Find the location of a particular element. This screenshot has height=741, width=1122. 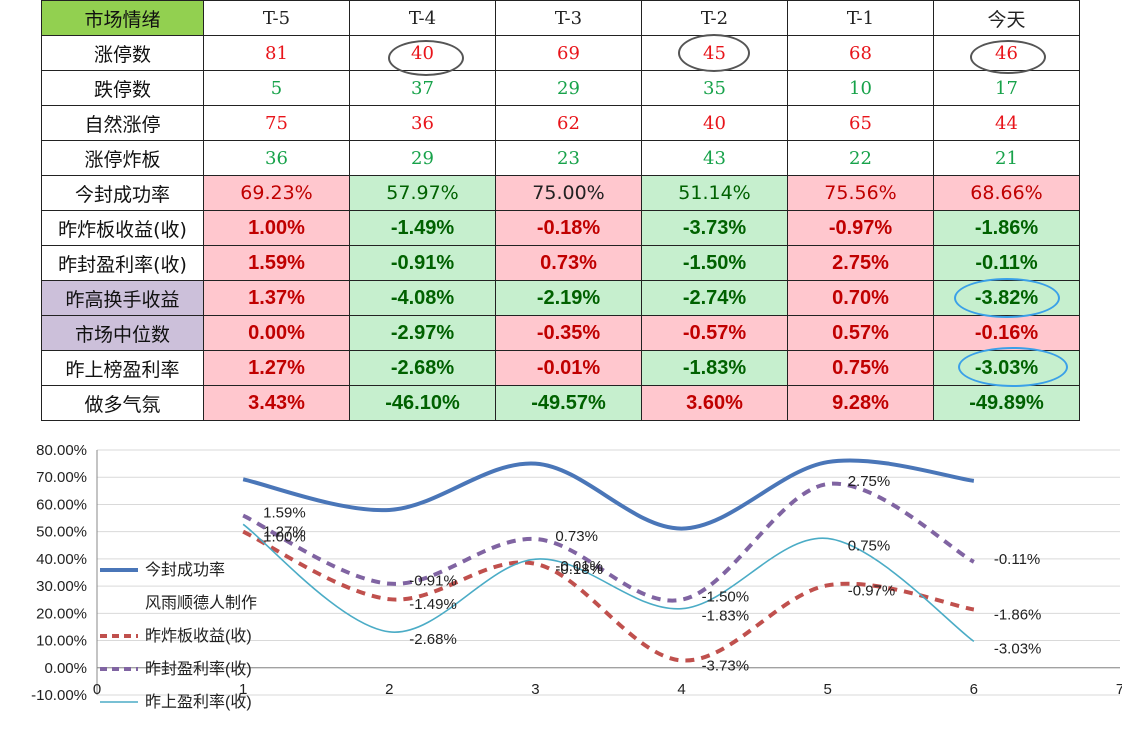

table-cell: 0.75% is located at coordinates (860, 368).